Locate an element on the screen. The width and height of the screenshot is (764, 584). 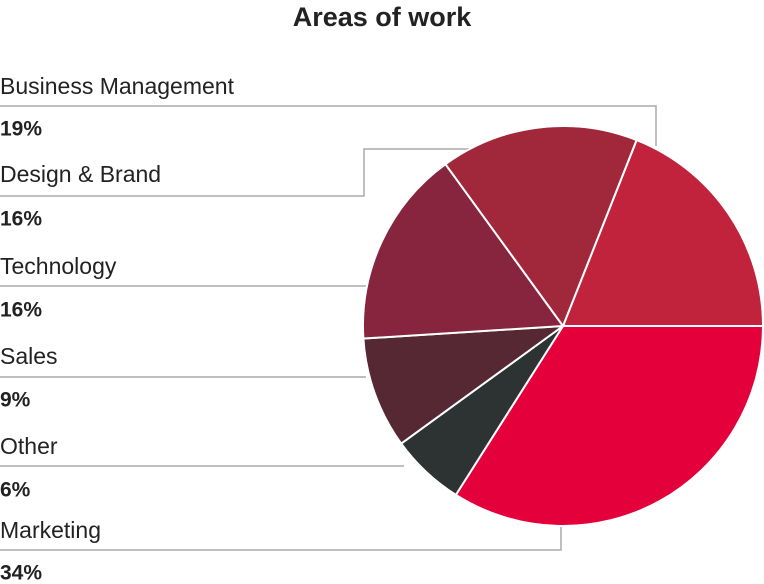
category-label: Sales is located at coordinates (29, 356).